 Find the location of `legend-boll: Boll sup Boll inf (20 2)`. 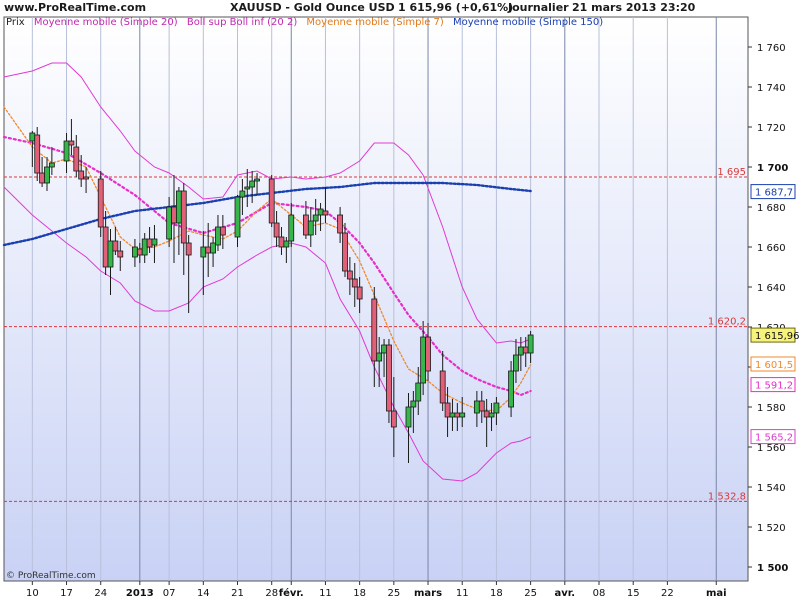

legend-boll: Boll sup Boll inf (20 2) is located at coordinates (242, 22).